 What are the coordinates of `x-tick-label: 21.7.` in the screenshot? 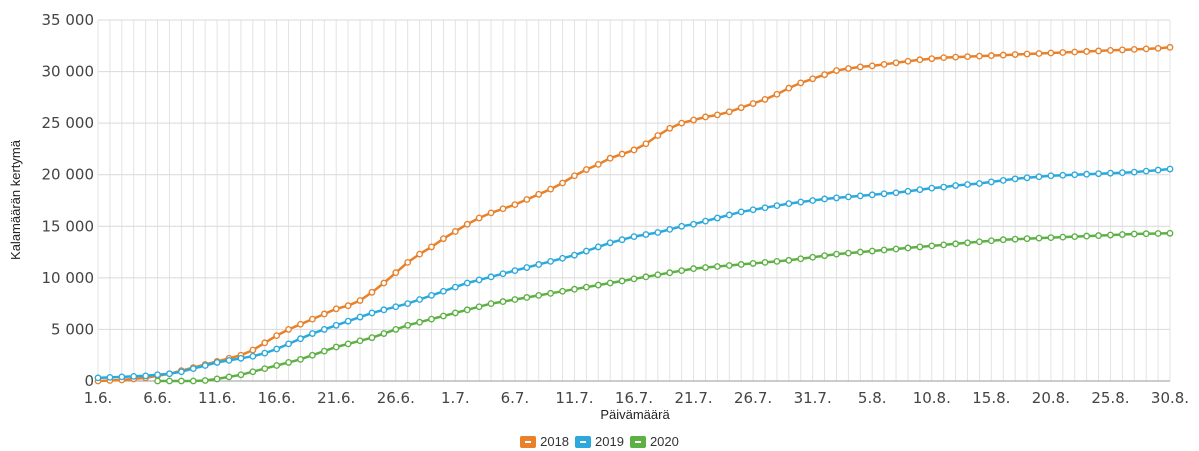 It's located at (693, 398).